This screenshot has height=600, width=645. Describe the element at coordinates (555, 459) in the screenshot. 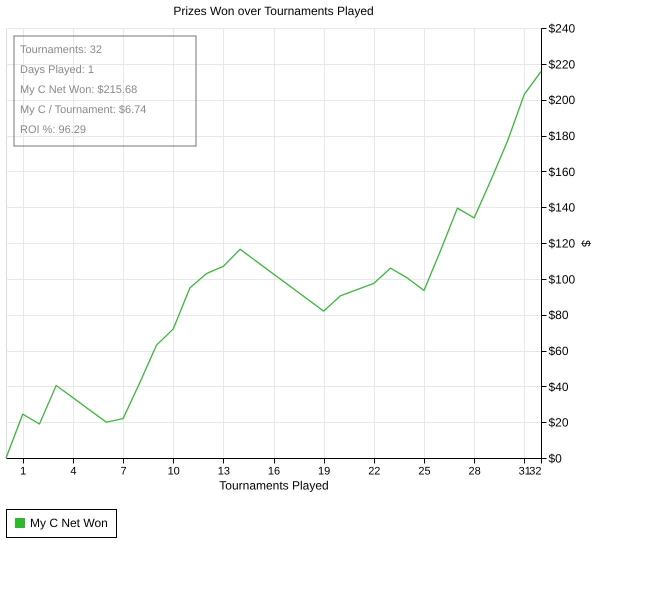

I see `y-tick-label: $0` at that location.